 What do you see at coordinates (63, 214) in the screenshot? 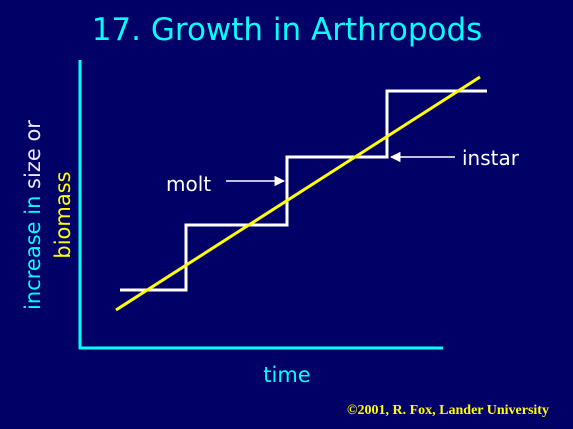
I see `y-axis-label-line2: biomass` at bounding box center [63, 214].